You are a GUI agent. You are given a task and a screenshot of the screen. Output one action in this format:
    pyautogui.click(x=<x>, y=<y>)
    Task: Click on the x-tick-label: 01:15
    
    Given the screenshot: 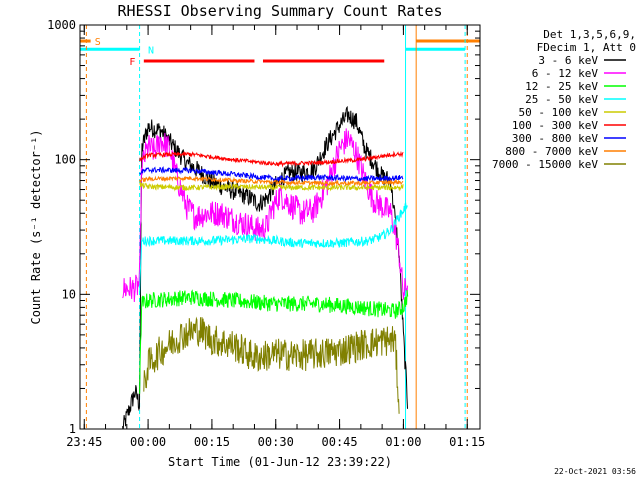 What is the action you would take?
    pyautogui.click(x=467, y=442)
    